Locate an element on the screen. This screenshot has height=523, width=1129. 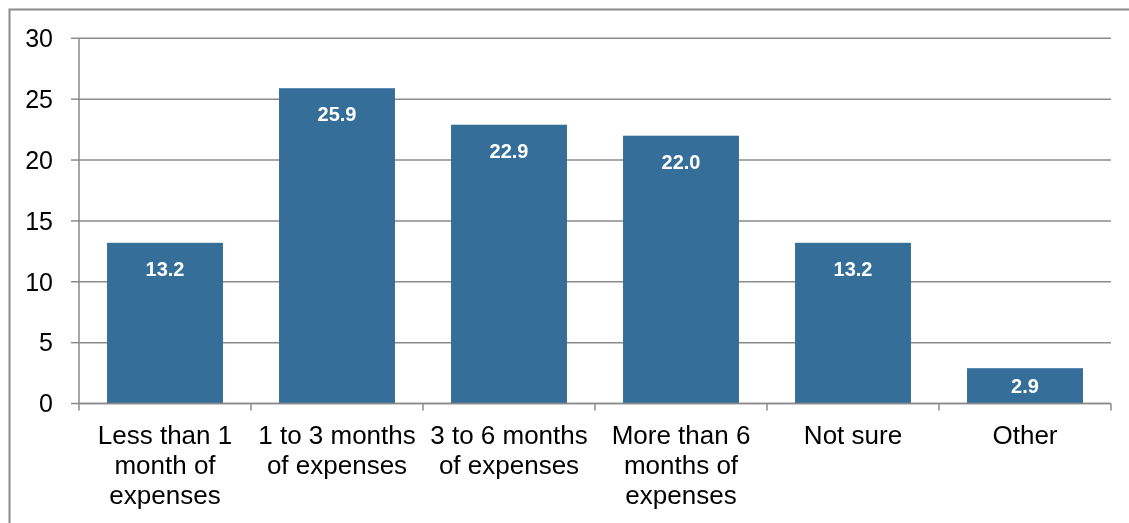
x-tick-label: More than 6 months of expenses is located at coordinates (681, 465).